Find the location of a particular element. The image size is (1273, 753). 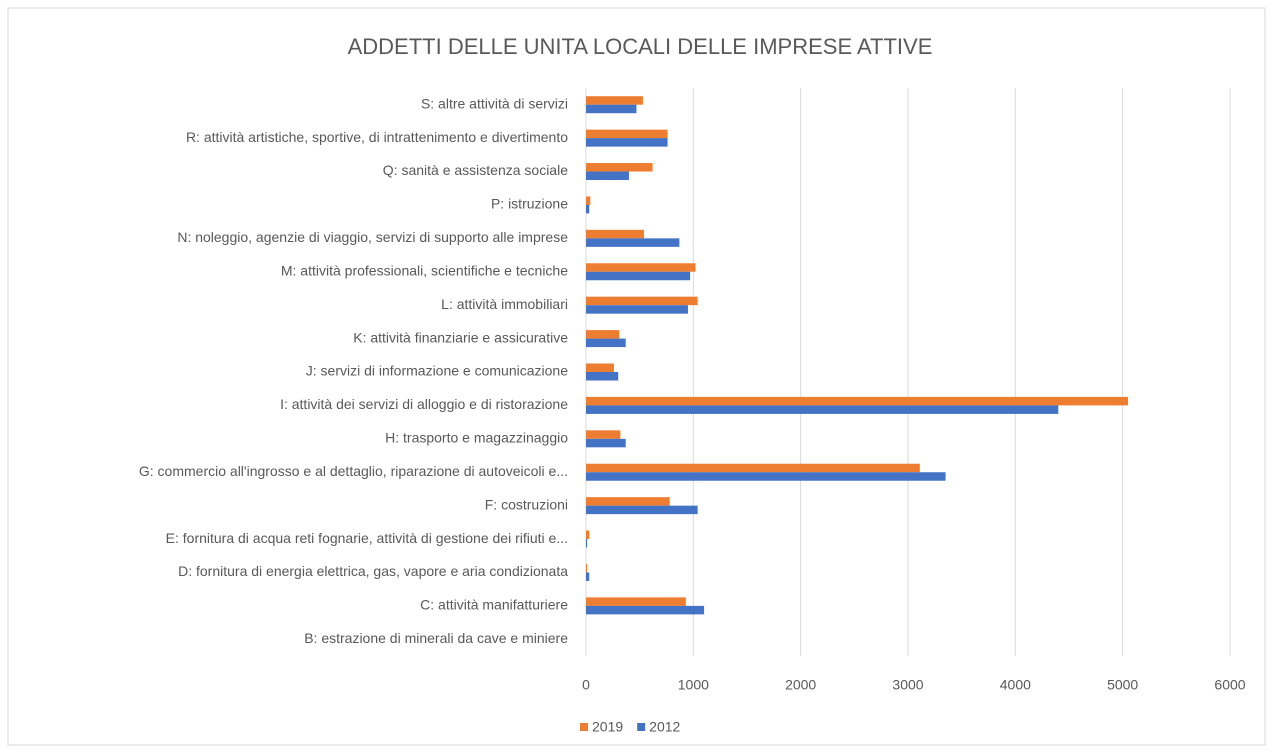

y-tick-label: F: costruzioni is located at coordinates (526, 504).